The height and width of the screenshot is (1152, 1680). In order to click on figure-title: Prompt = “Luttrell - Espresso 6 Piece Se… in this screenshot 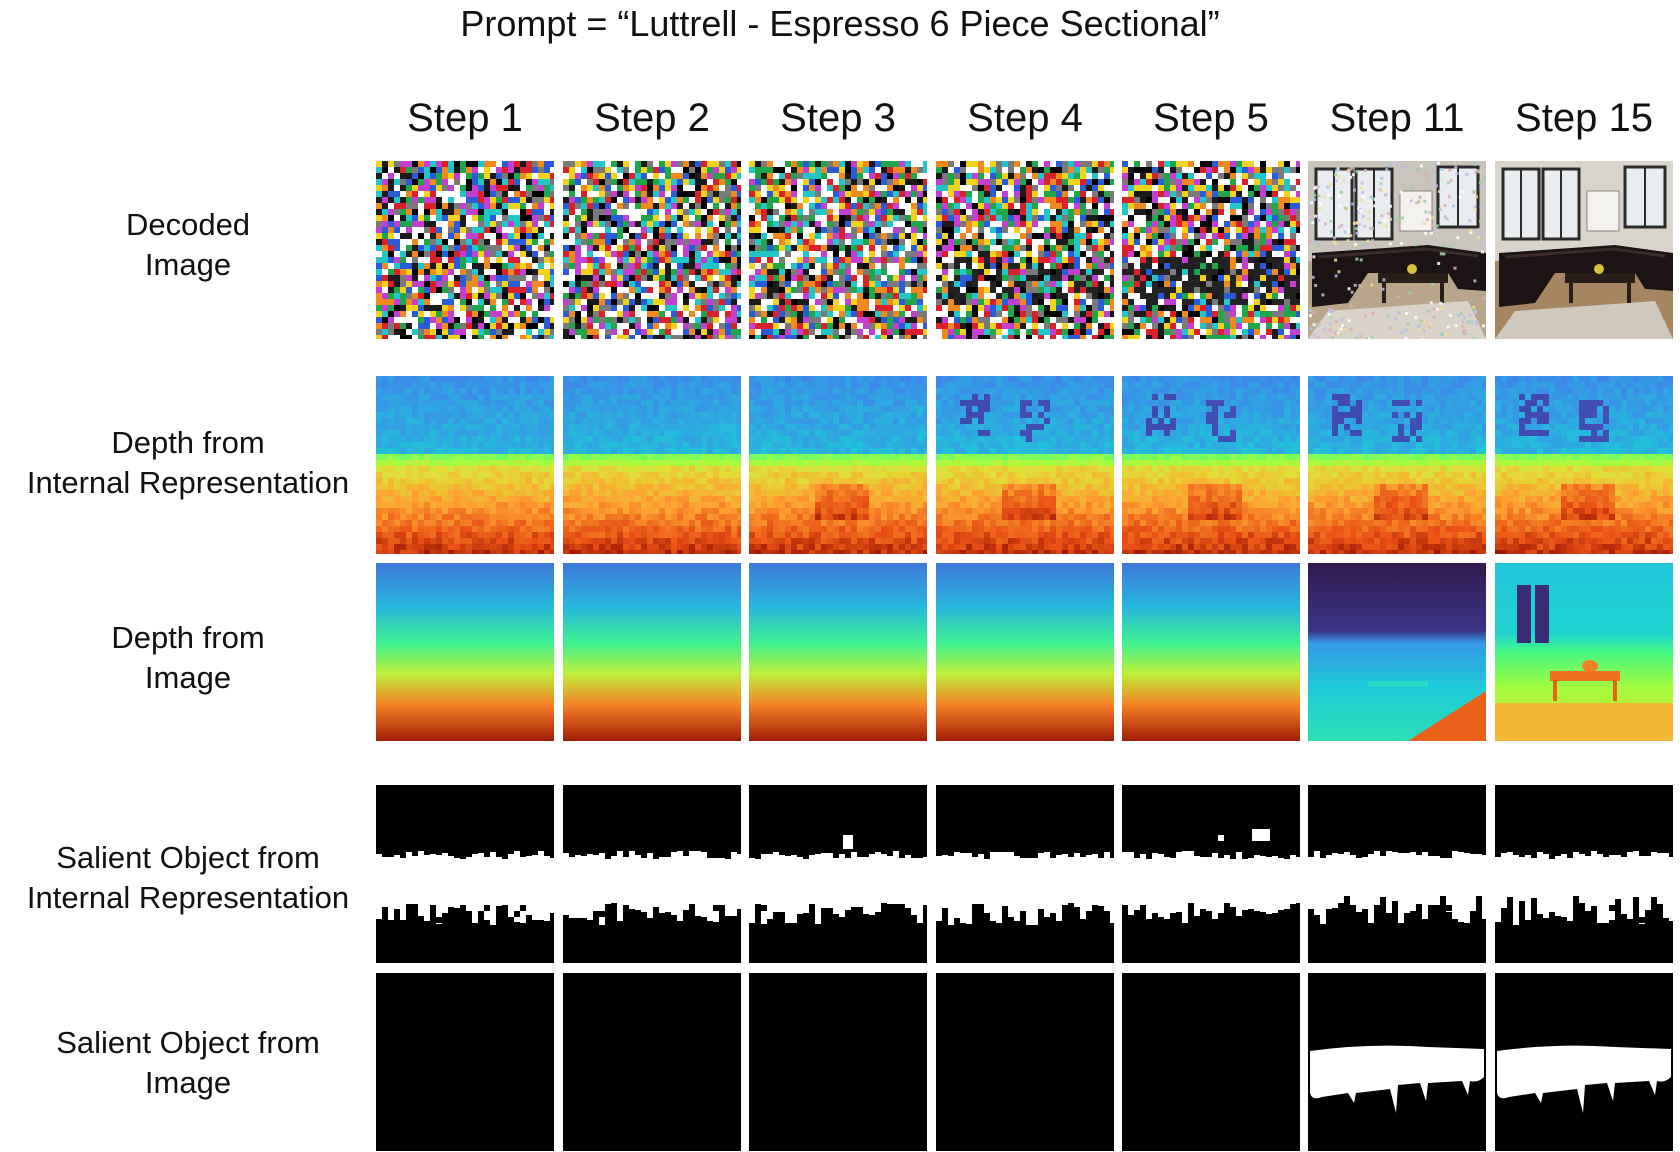, I will do `click(840, 23)`.